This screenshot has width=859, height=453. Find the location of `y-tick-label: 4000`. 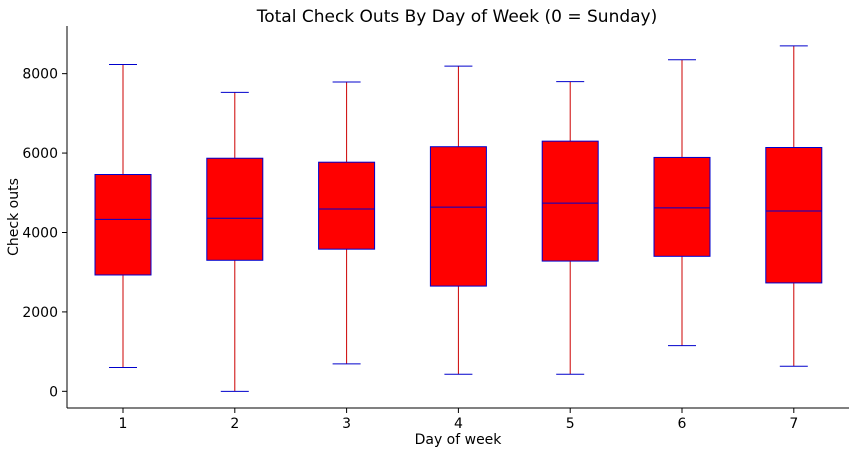

y-tick-label: 4000 is located at coordinates (40, 233).